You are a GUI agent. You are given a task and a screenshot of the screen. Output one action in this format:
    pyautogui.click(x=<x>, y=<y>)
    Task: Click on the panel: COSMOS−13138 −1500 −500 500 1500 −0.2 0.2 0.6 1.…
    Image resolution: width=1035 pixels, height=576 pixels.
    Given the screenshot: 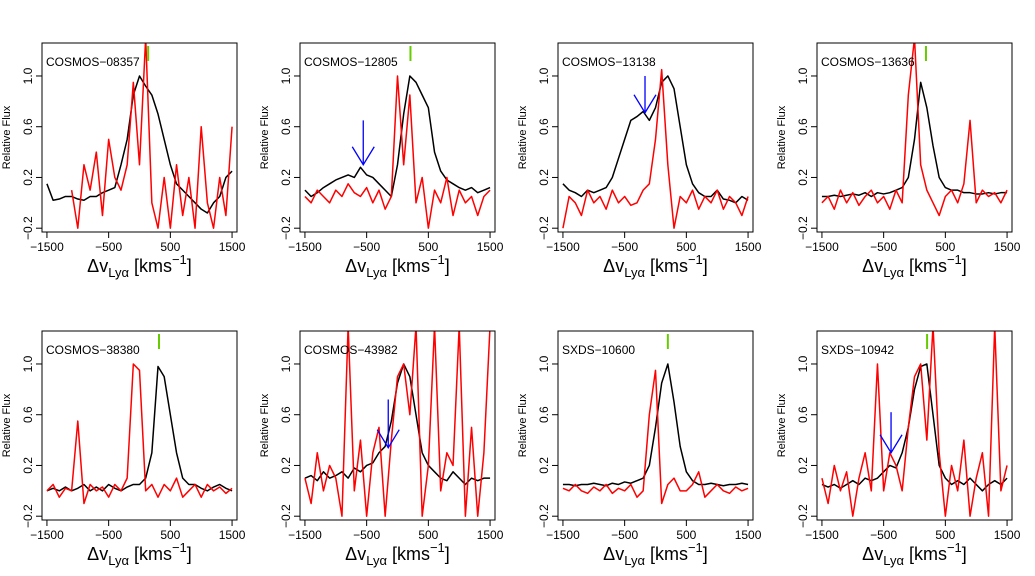 What is the action you would take?
    pyautogui.click(x=639, y=161)
    